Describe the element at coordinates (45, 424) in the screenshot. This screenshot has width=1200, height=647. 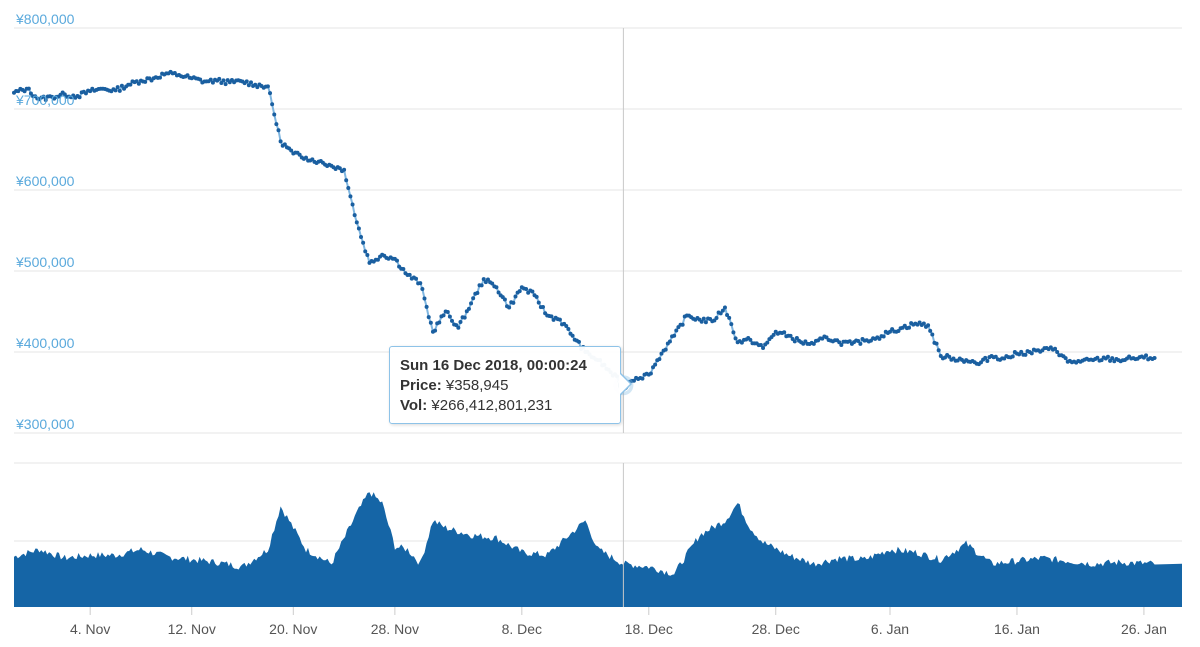
I see `y-tick-label: ¥300,000` at that location.